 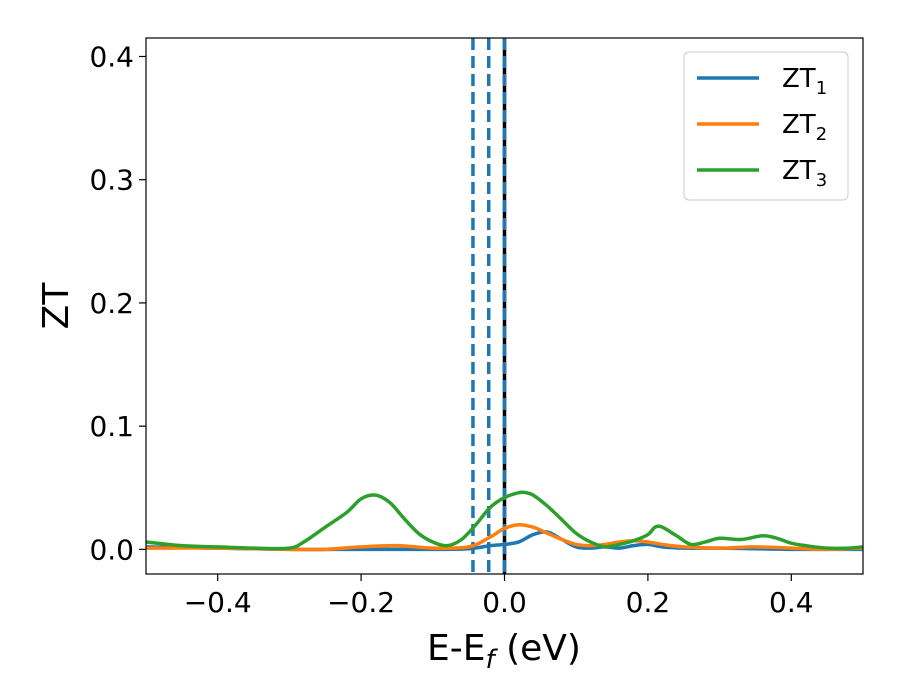 What do you see at coordinates (648, 602) in the screenshot?
I see `x-tick-label: 0.2` at bounding box center [648, 602].